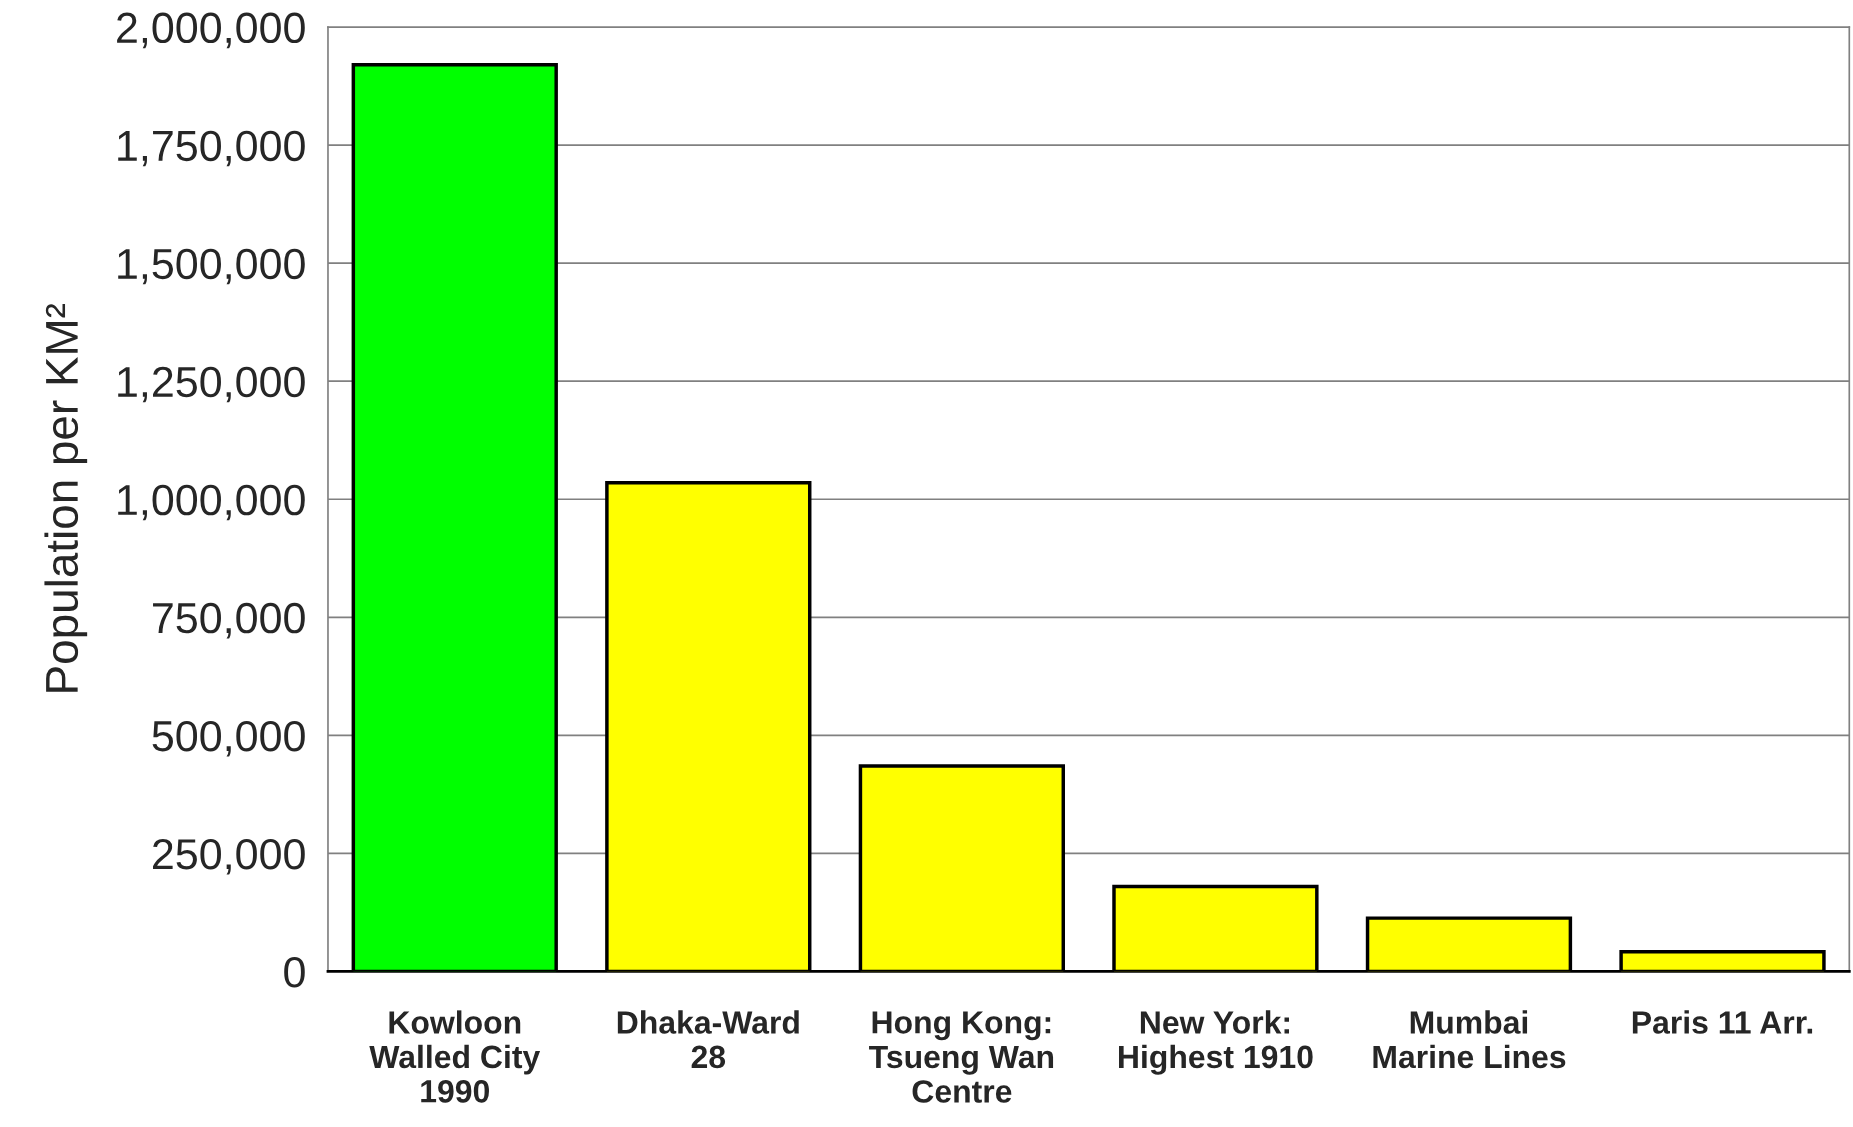 This screenshot has height=1127, width=1853. Describe the element at coordinates (228, 738) in the screenshot. I see `y-tick-label: 500,000` at that location.